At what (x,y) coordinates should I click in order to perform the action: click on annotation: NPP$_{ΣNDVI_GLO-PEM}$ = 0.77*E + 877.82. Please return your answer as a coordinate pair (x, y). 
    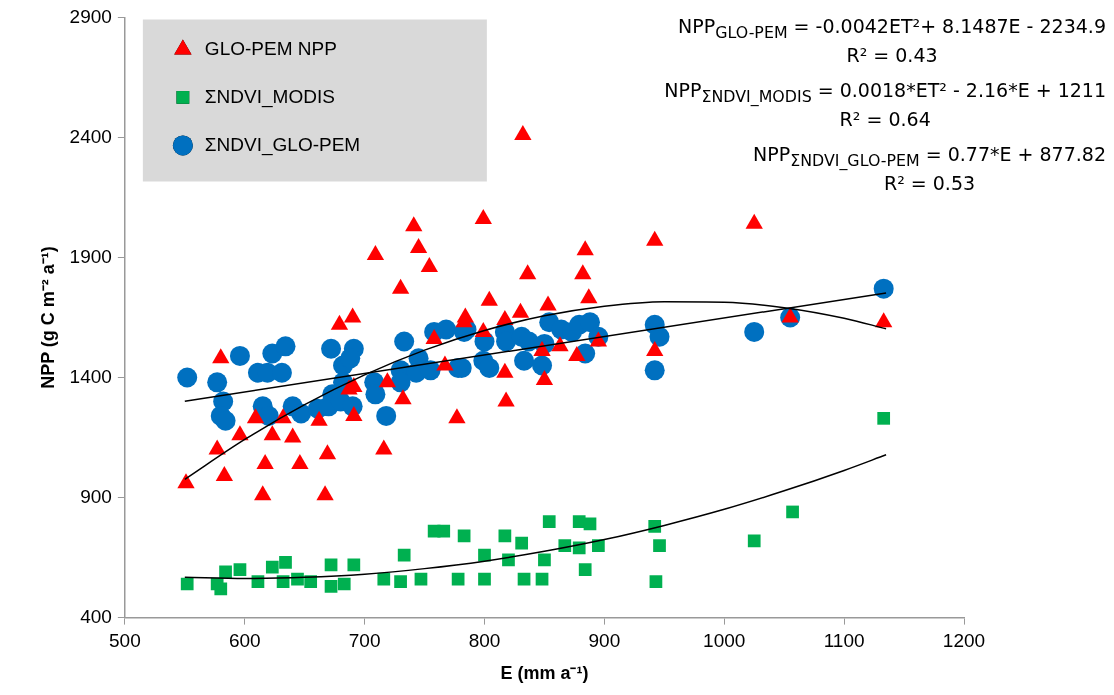
    Looking at the image, I should click on (929, 157).